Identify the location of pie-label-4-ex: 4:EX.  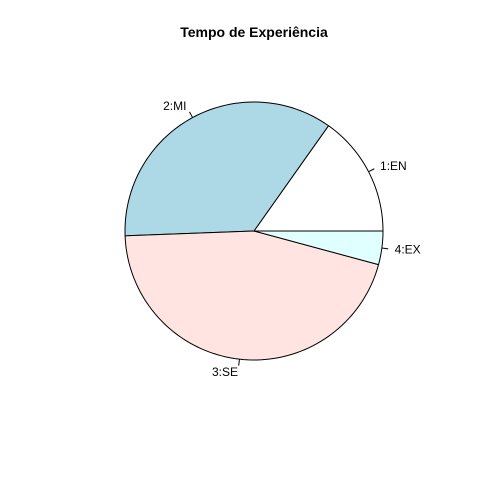
(408, 250).